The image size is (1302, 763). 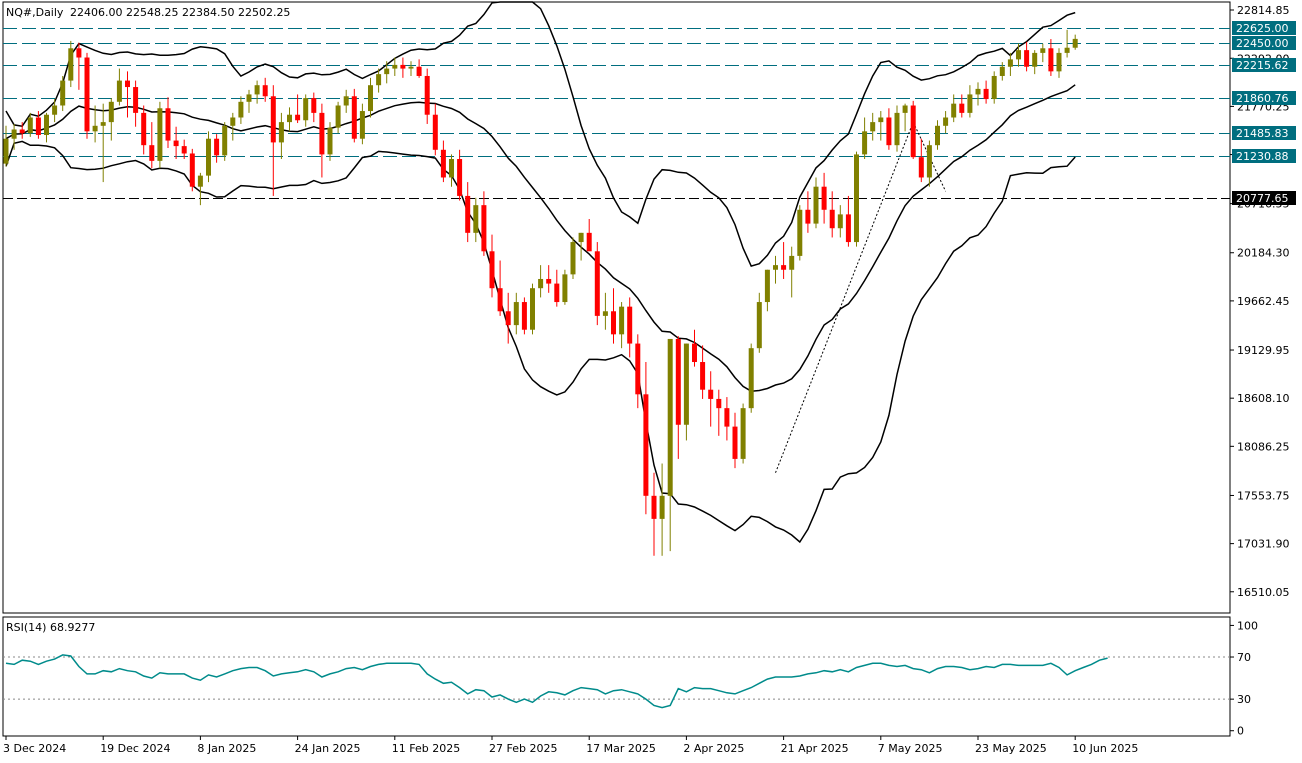 I want to click on symbol-label: NQ#,Daily, so click(x=35, y=12).